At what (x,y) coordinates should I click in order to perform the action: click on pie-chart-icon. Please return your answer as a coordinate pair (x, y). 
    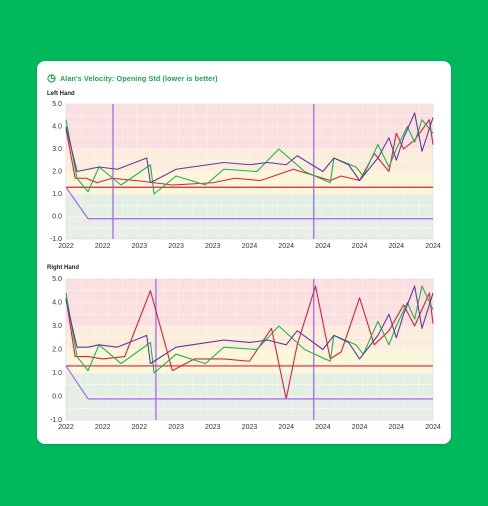
    Looking at the image, I should click on (51, 78).